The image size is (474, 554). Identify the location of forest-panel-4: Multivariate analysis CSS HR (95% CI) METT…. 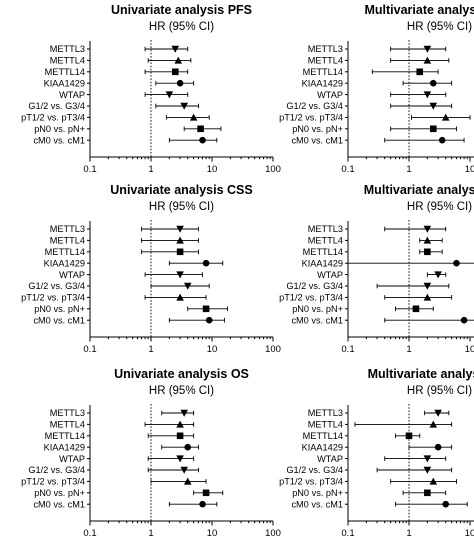
(376, 269).